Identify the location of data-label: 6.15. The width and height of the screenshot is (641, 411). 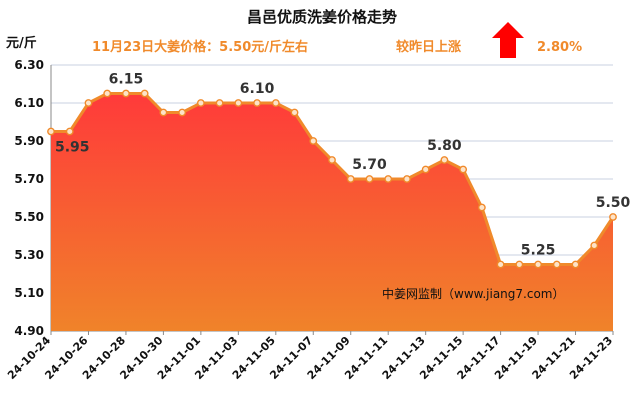
(126, 80).